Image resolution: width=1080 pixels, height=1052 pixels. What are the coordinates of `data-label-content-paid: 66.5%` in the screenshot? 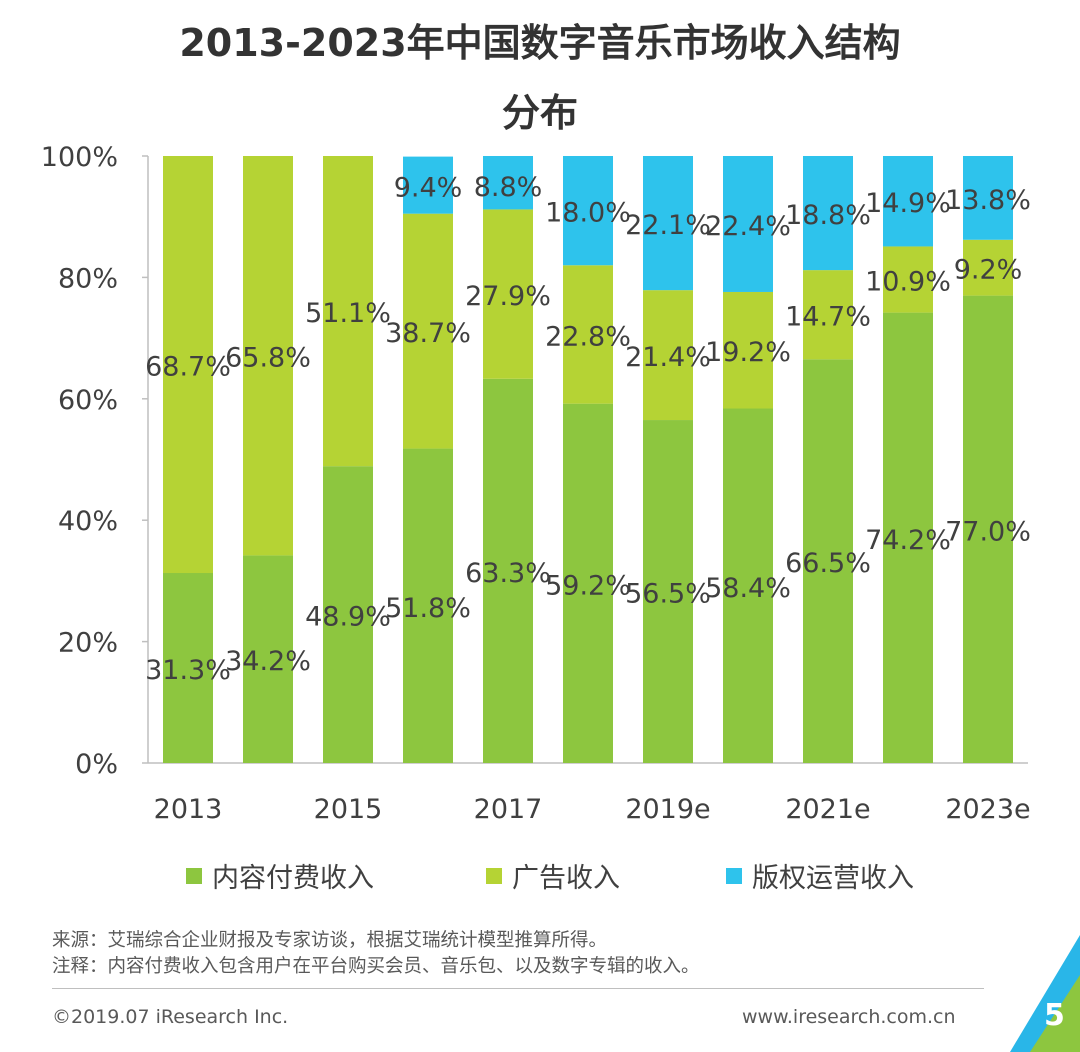 It's located at (828, 563).